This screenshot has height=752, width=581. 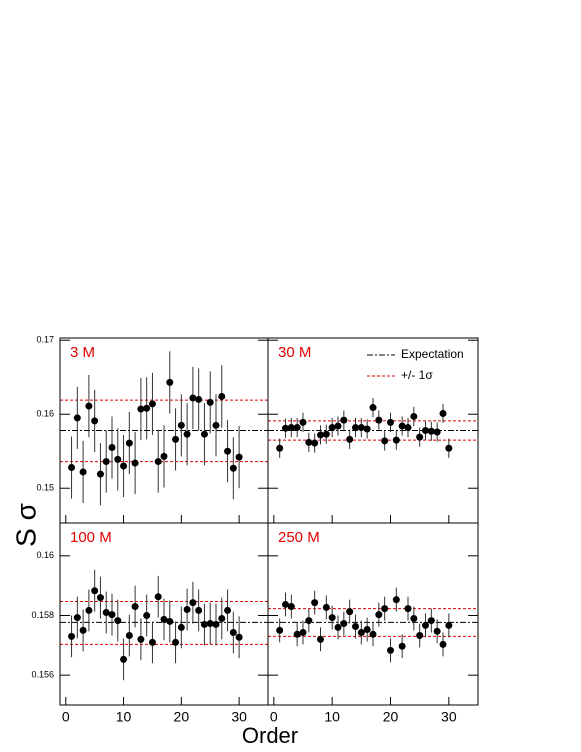 What do you see at coordinates (417, 375) in the screenshot?
I see `legend-label: +/- 1σ` at bounding box center [417, 375].